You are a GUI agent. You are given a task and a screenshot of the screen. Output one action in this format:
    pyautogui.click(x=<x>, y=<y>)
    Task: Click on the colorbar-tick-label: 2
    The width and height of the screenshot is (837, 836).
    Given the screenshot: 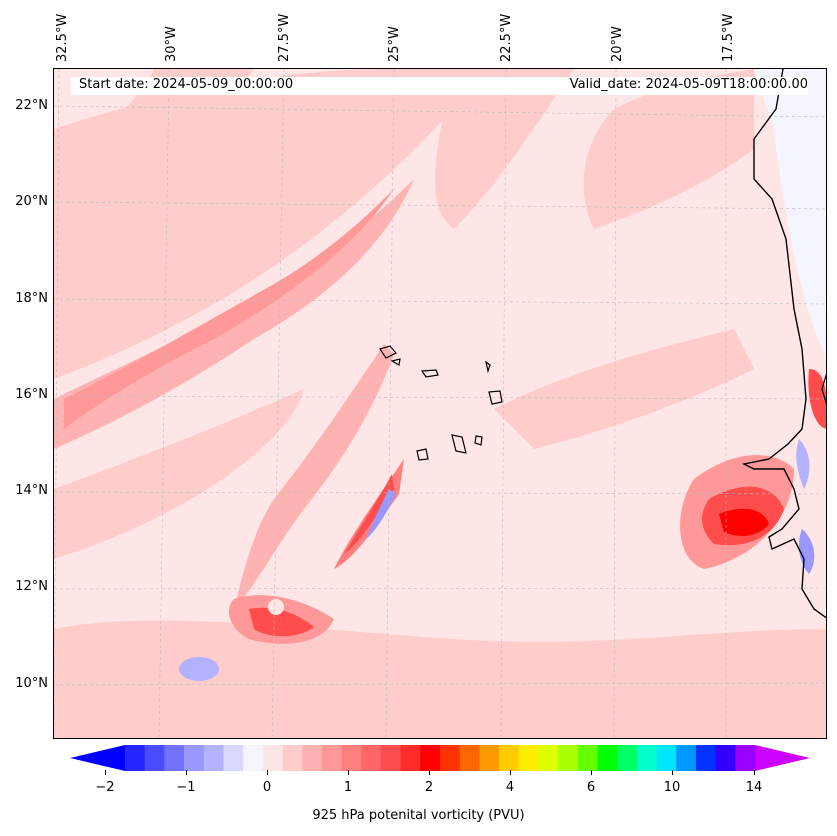 What is the action you would take?
    pyautogui.click(x=429, y=787)
    